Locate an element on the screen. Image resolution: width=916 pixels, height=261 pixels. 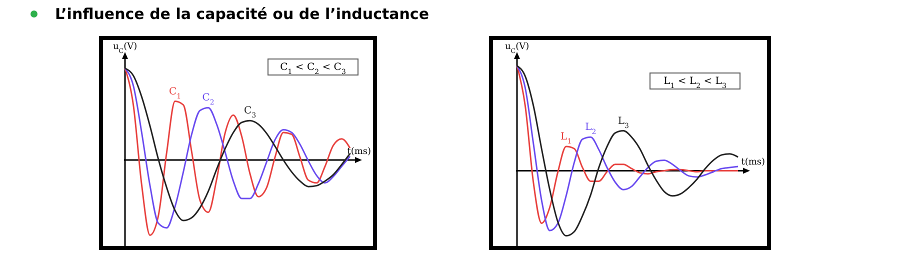
series-label: C$_{1}$ is located at coordinates (175, 93).